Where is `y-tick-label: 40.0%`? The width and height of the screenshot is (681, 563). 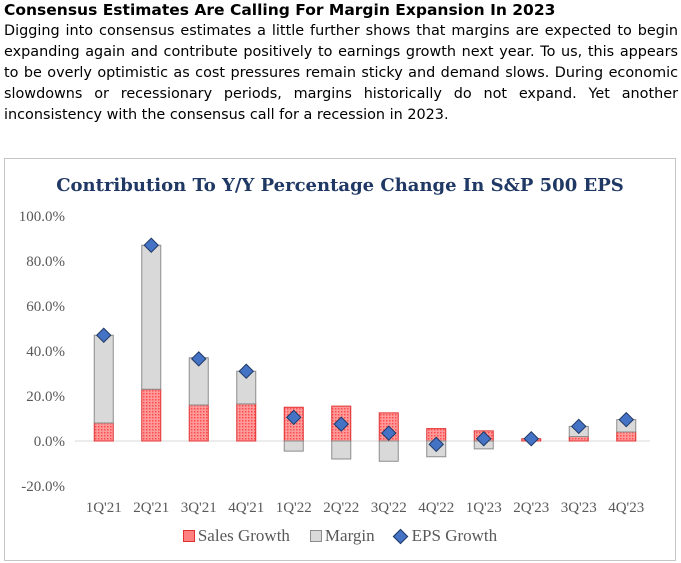 y-tick-label: 40.0% is located at coordinates (45, 352).